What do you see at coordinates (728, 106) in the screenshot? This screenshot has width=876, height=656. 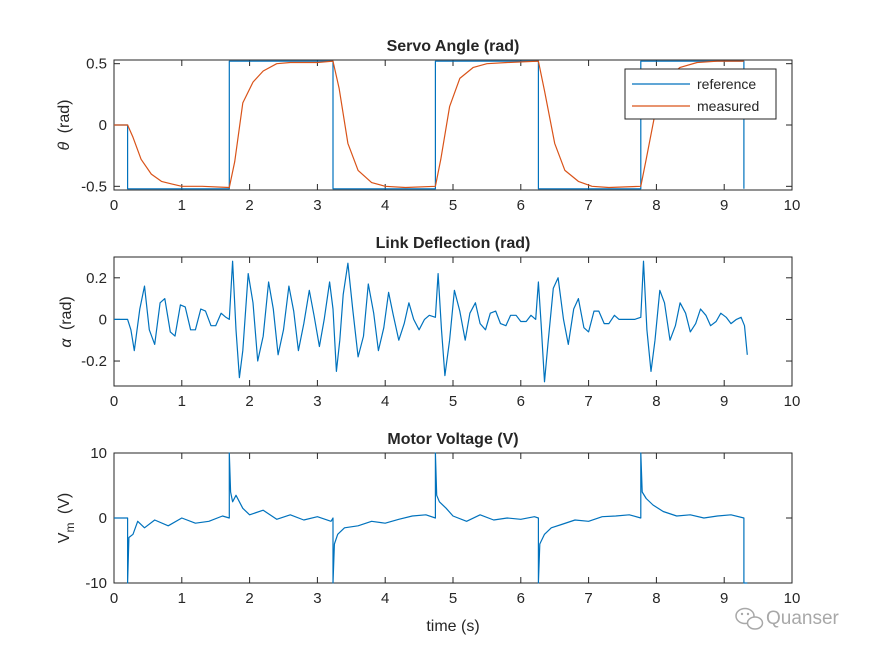 I see `legend-label-measured: measured` at bounding box center [728, 106].